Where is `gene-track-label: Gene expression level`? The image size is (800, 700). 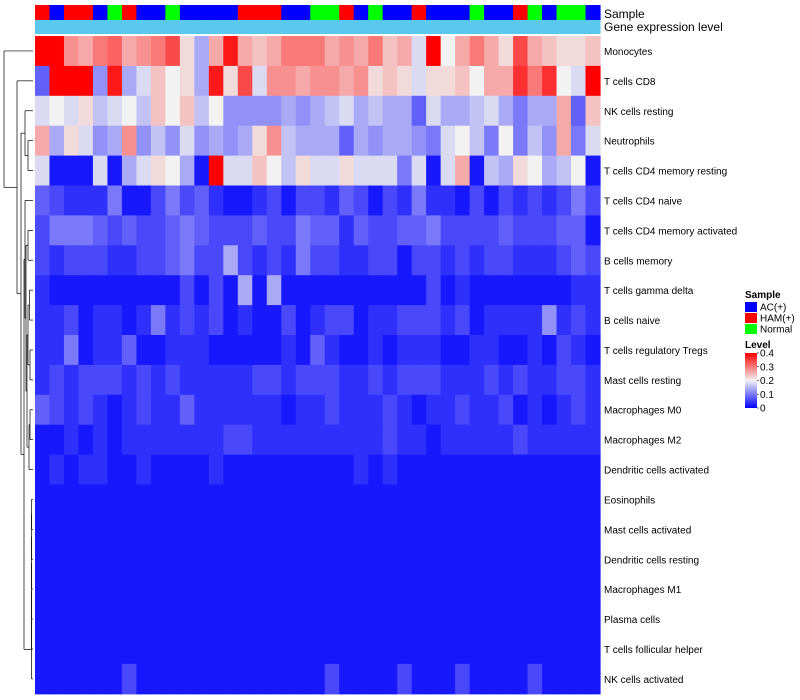 gene-track-label: Gene expression level is located at coordinates (663, 27).